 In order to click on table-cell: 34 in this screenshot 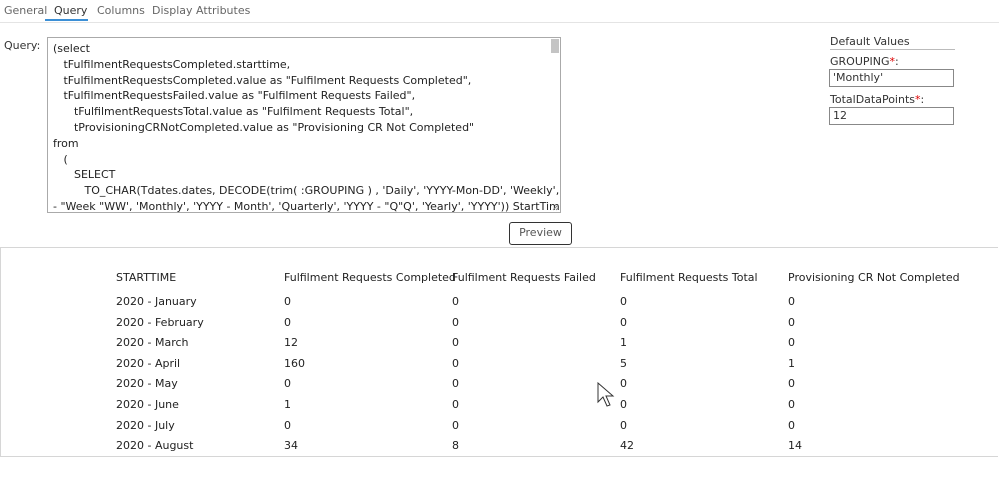, I will do `click(291, 446)`.